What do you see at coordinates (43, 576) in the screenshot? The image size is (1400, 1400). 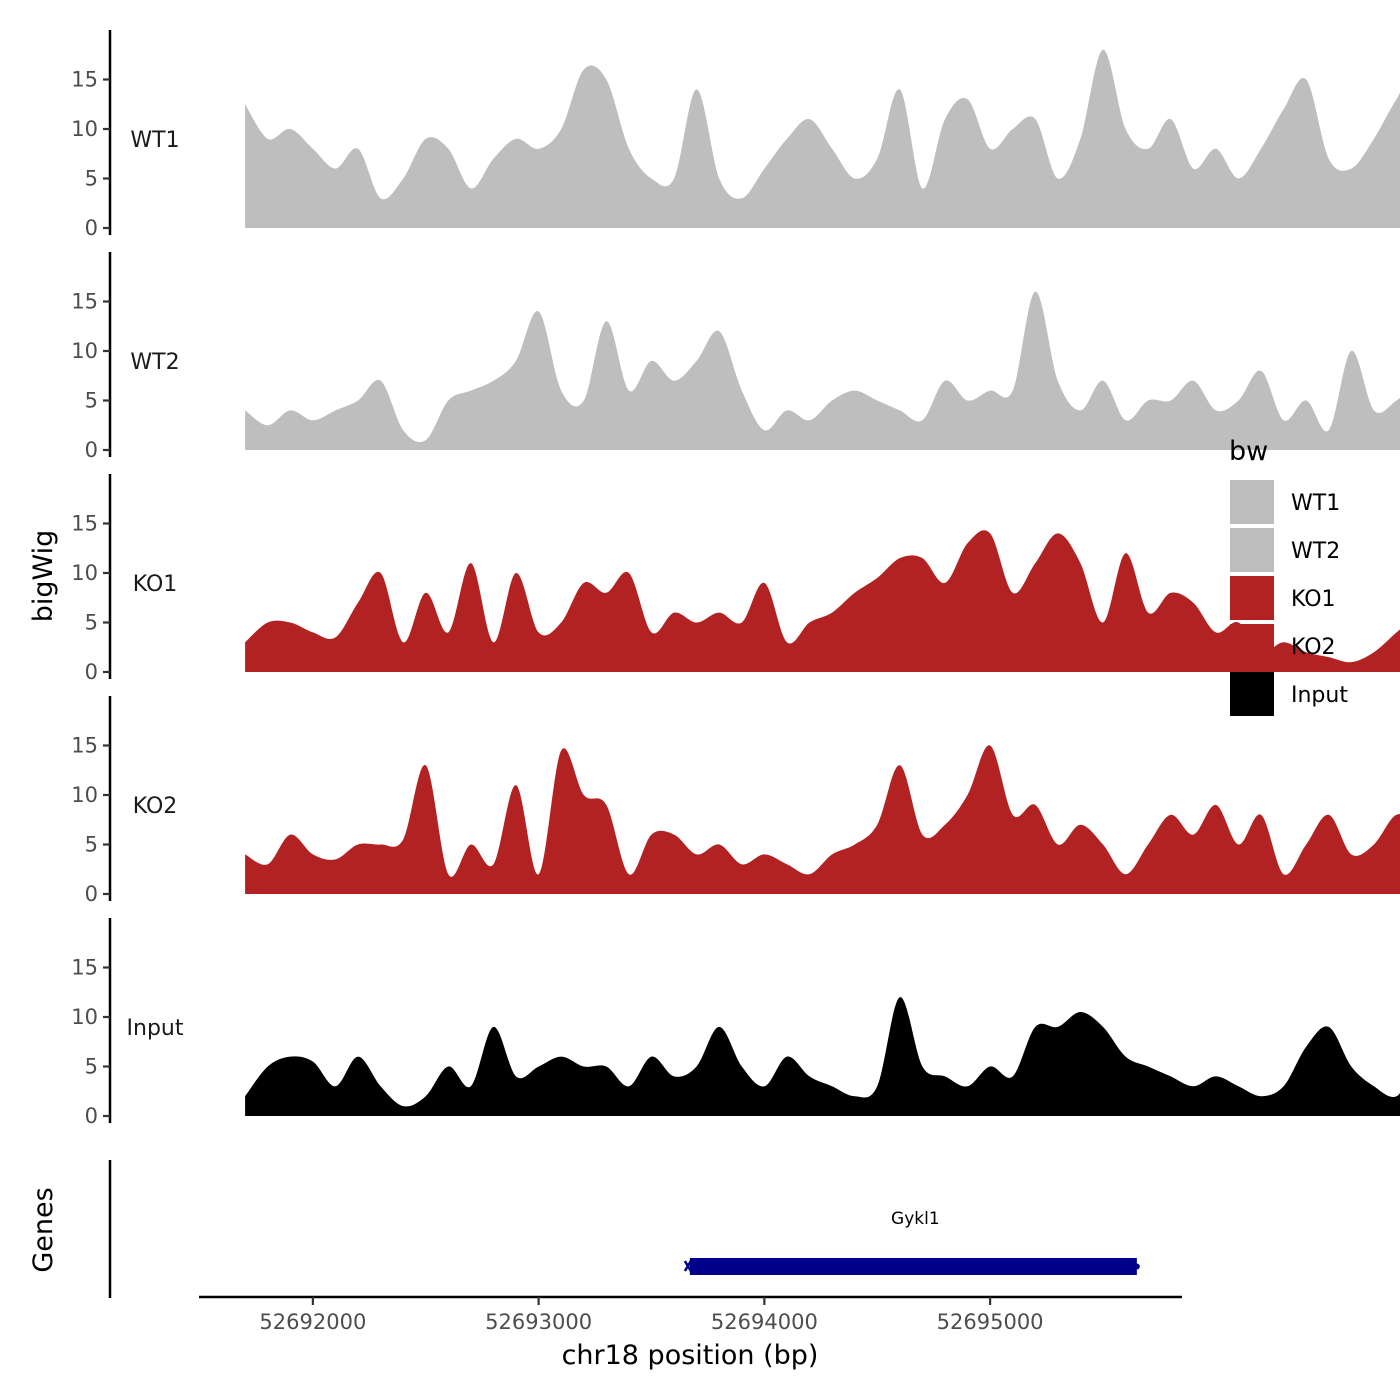 I see `y-axis-title: bigWig` at bounding box center [43, 576].